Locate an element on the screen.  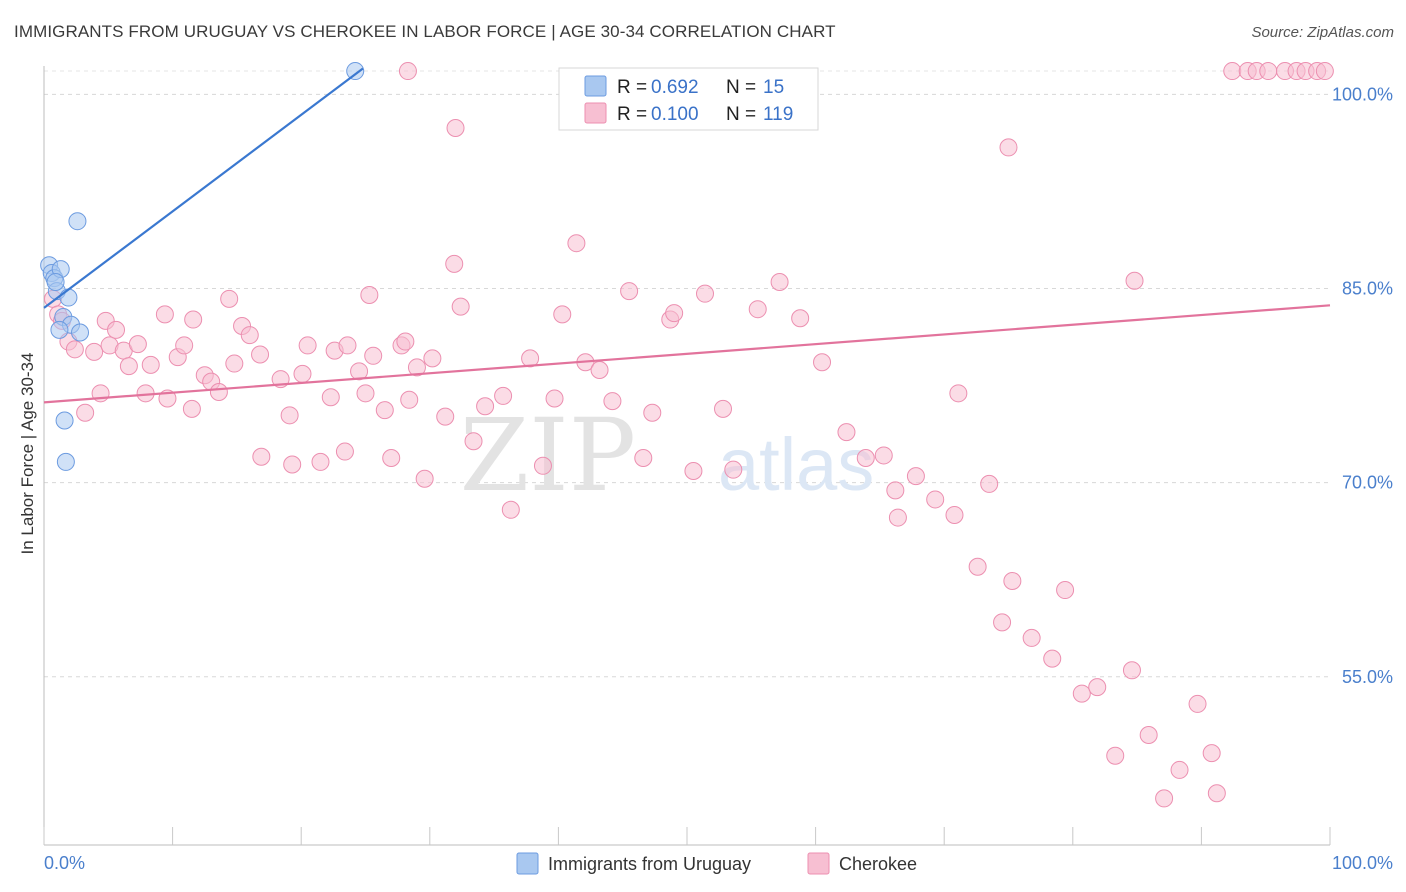
legend-n-value: 119 is located at coordinates (778, 114).